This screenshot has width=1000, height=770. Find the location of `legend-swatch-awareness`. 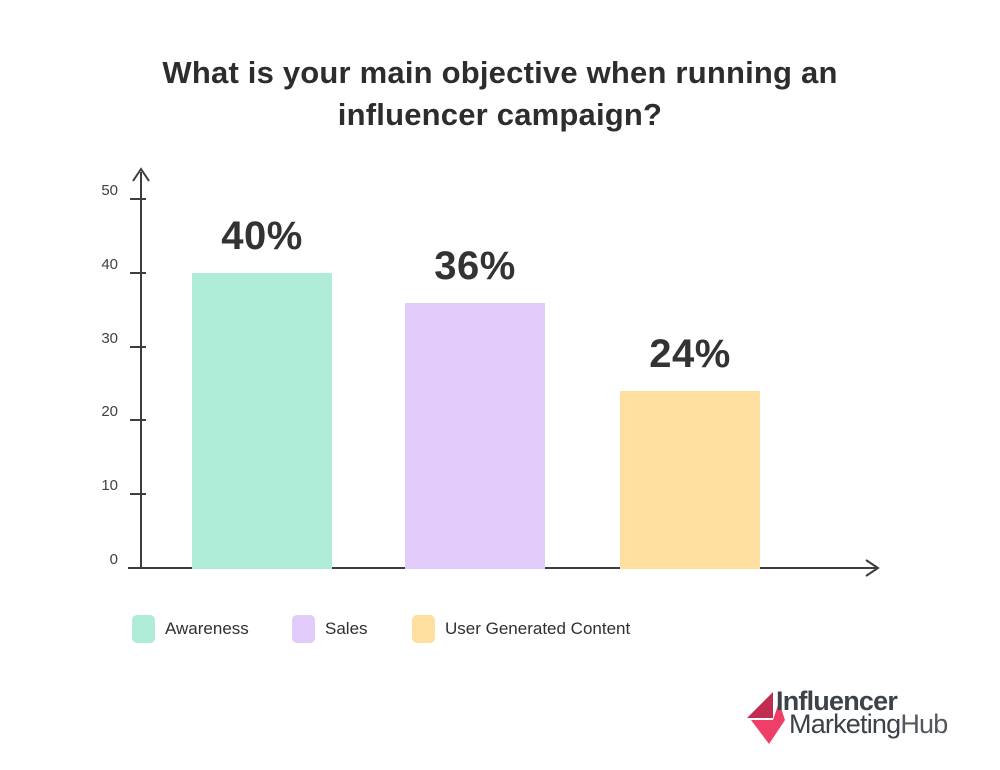

legend-swatch-awareness is located at coordinates (143, 629).